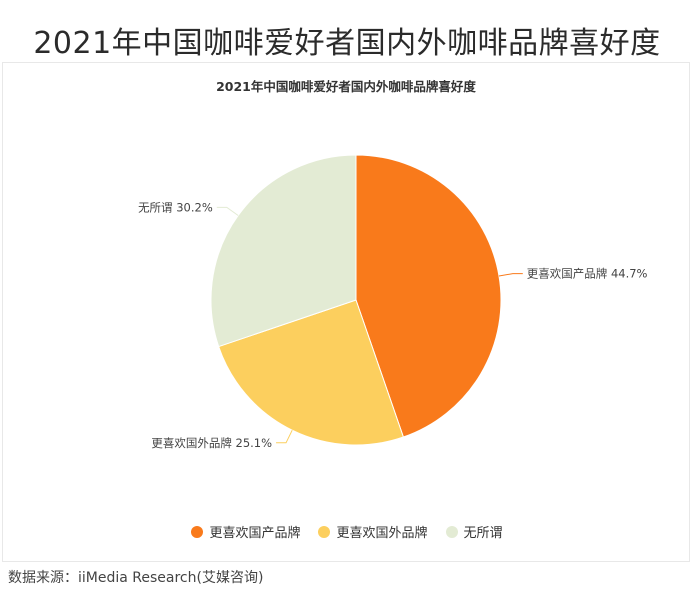  Describe the element at coordinates (347, 43) in the screenshot. I see `page-title: 2021年中国咖啡爱好者国内外咖啡品牌喜好度` at that location.